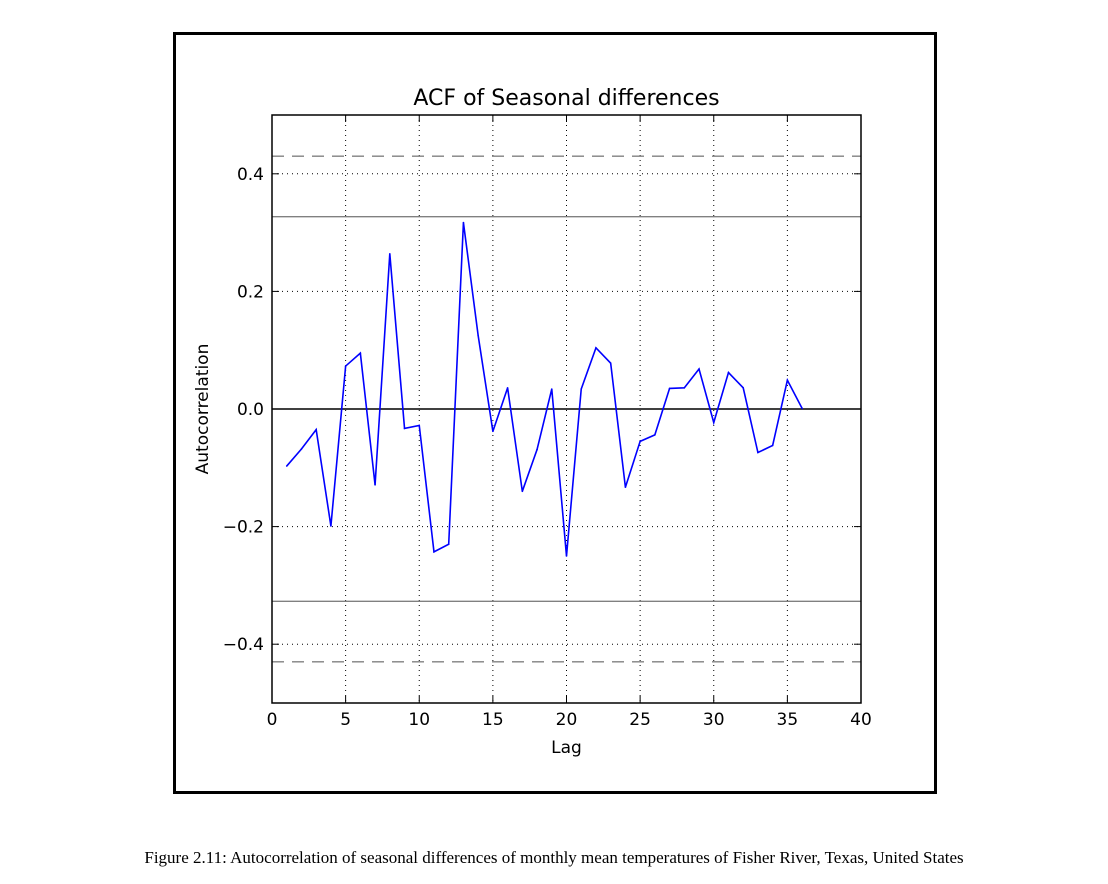 The width and height of the screenshot is (1108, 884). What do you see at coordinates (203, 409) in the screenshot?
I see `y-axis-label: Autocorrelation` at bounding box center [203, 409].